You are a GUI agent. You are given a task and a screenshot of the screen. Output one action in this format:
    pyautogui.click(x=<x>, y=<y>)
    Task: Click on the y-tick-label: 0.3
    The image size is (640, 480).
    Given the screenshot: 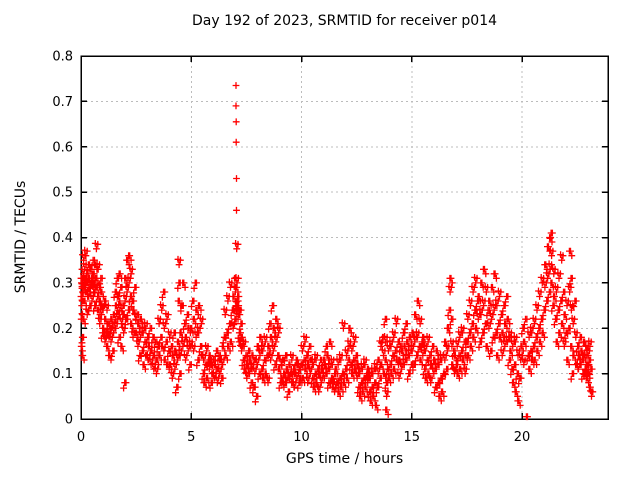 What is the action you would take?
    pyautogui.click(x=62, y=283)
    